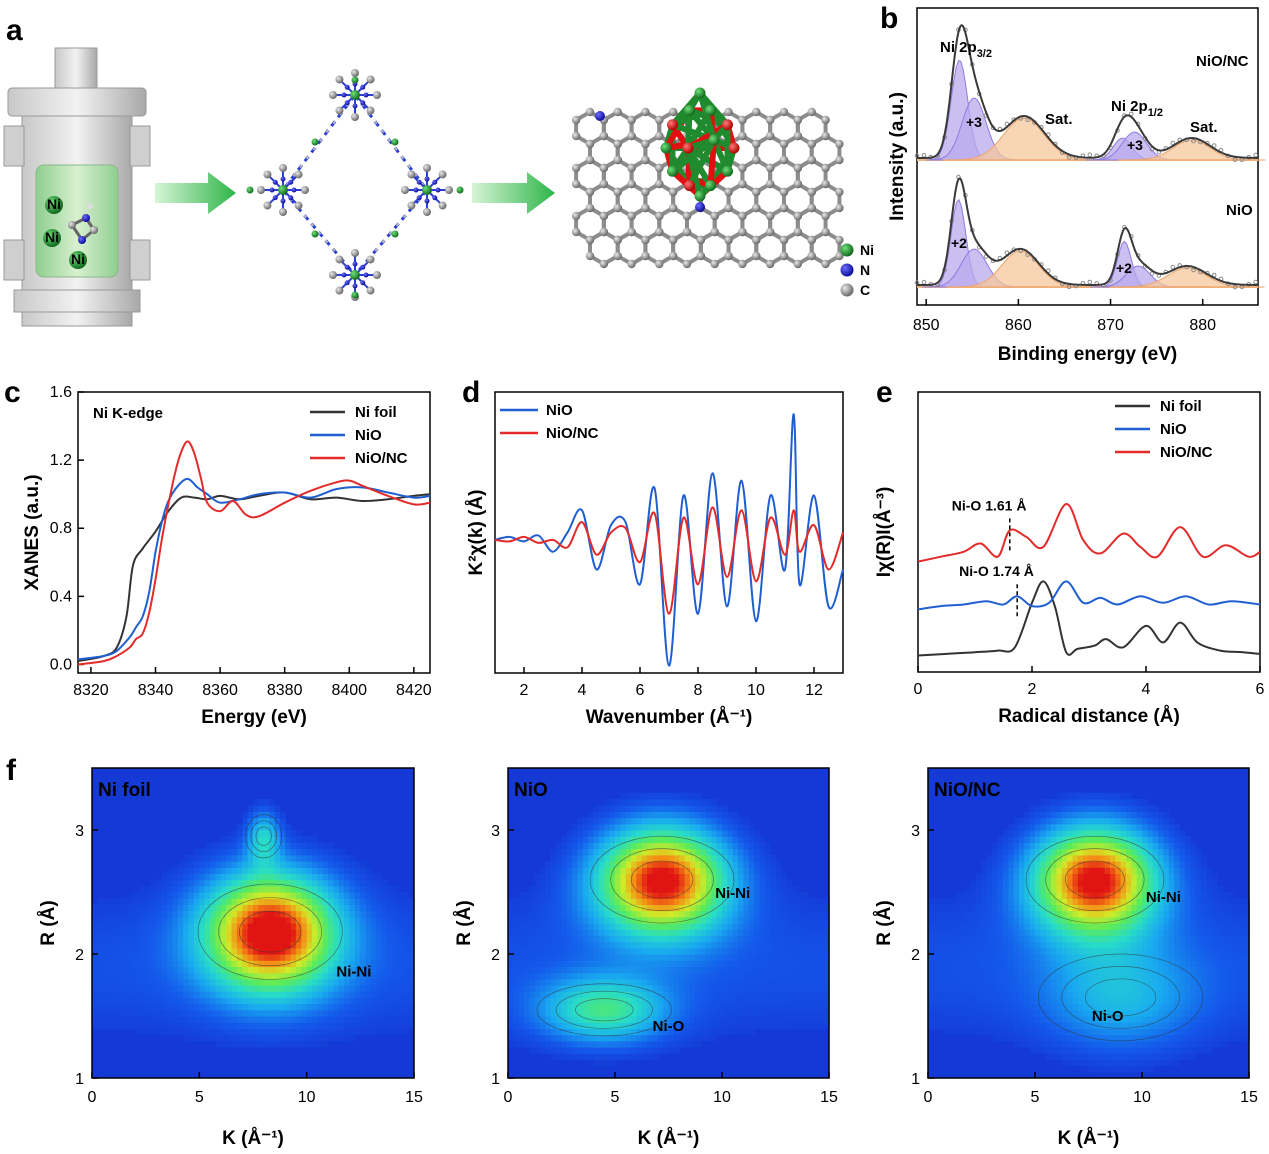  Describe the element at coordinates (966, 49) in the screenshot. I see `annotation-ni2p32: Ni 2p3/2` at that location.